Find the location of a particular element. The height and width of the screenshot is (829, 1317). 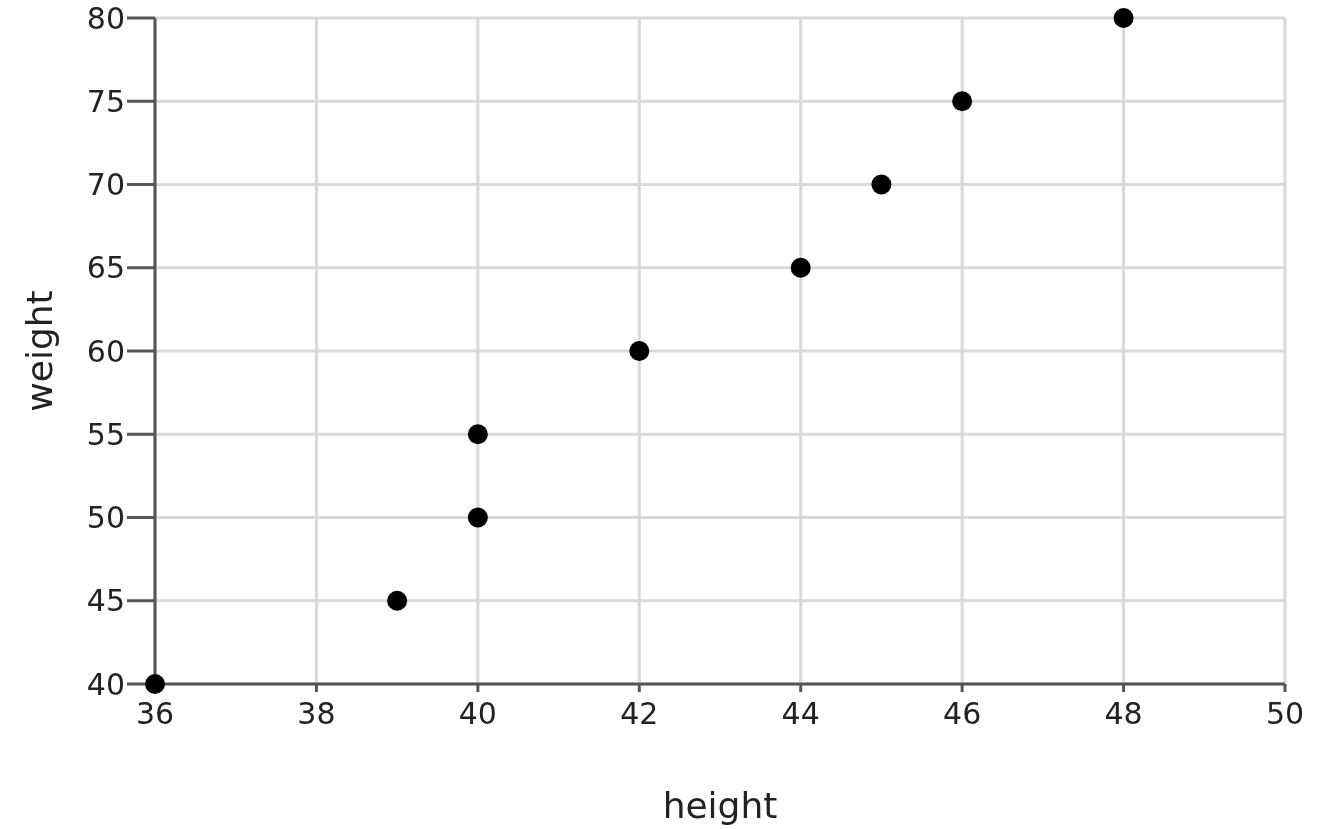

x-tick-label: 48 is located at coordinates (1123, 713).